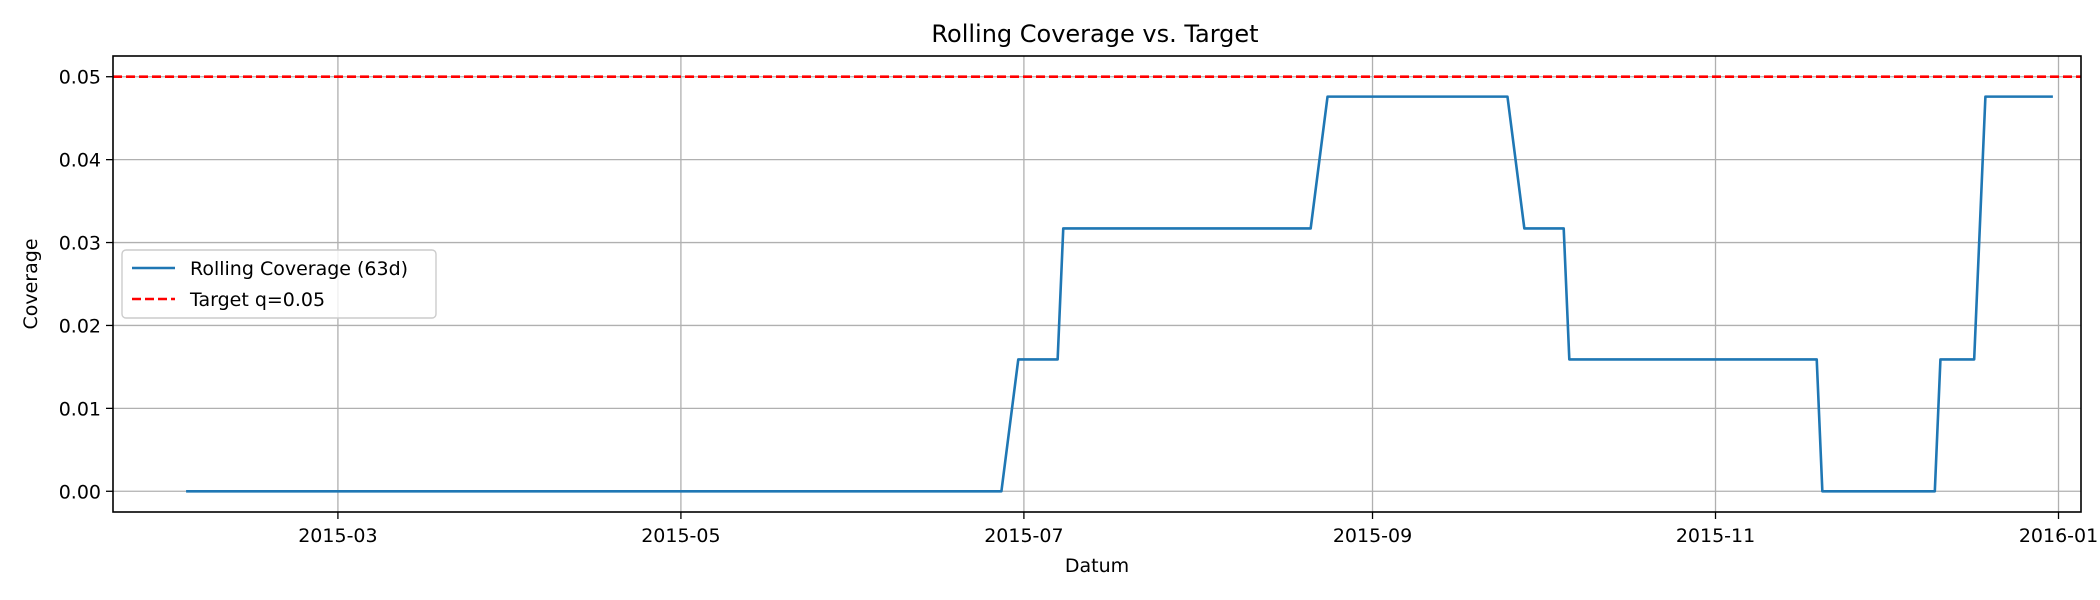  I want to click on x-tick-label: 2015-05, so click(680, 536).